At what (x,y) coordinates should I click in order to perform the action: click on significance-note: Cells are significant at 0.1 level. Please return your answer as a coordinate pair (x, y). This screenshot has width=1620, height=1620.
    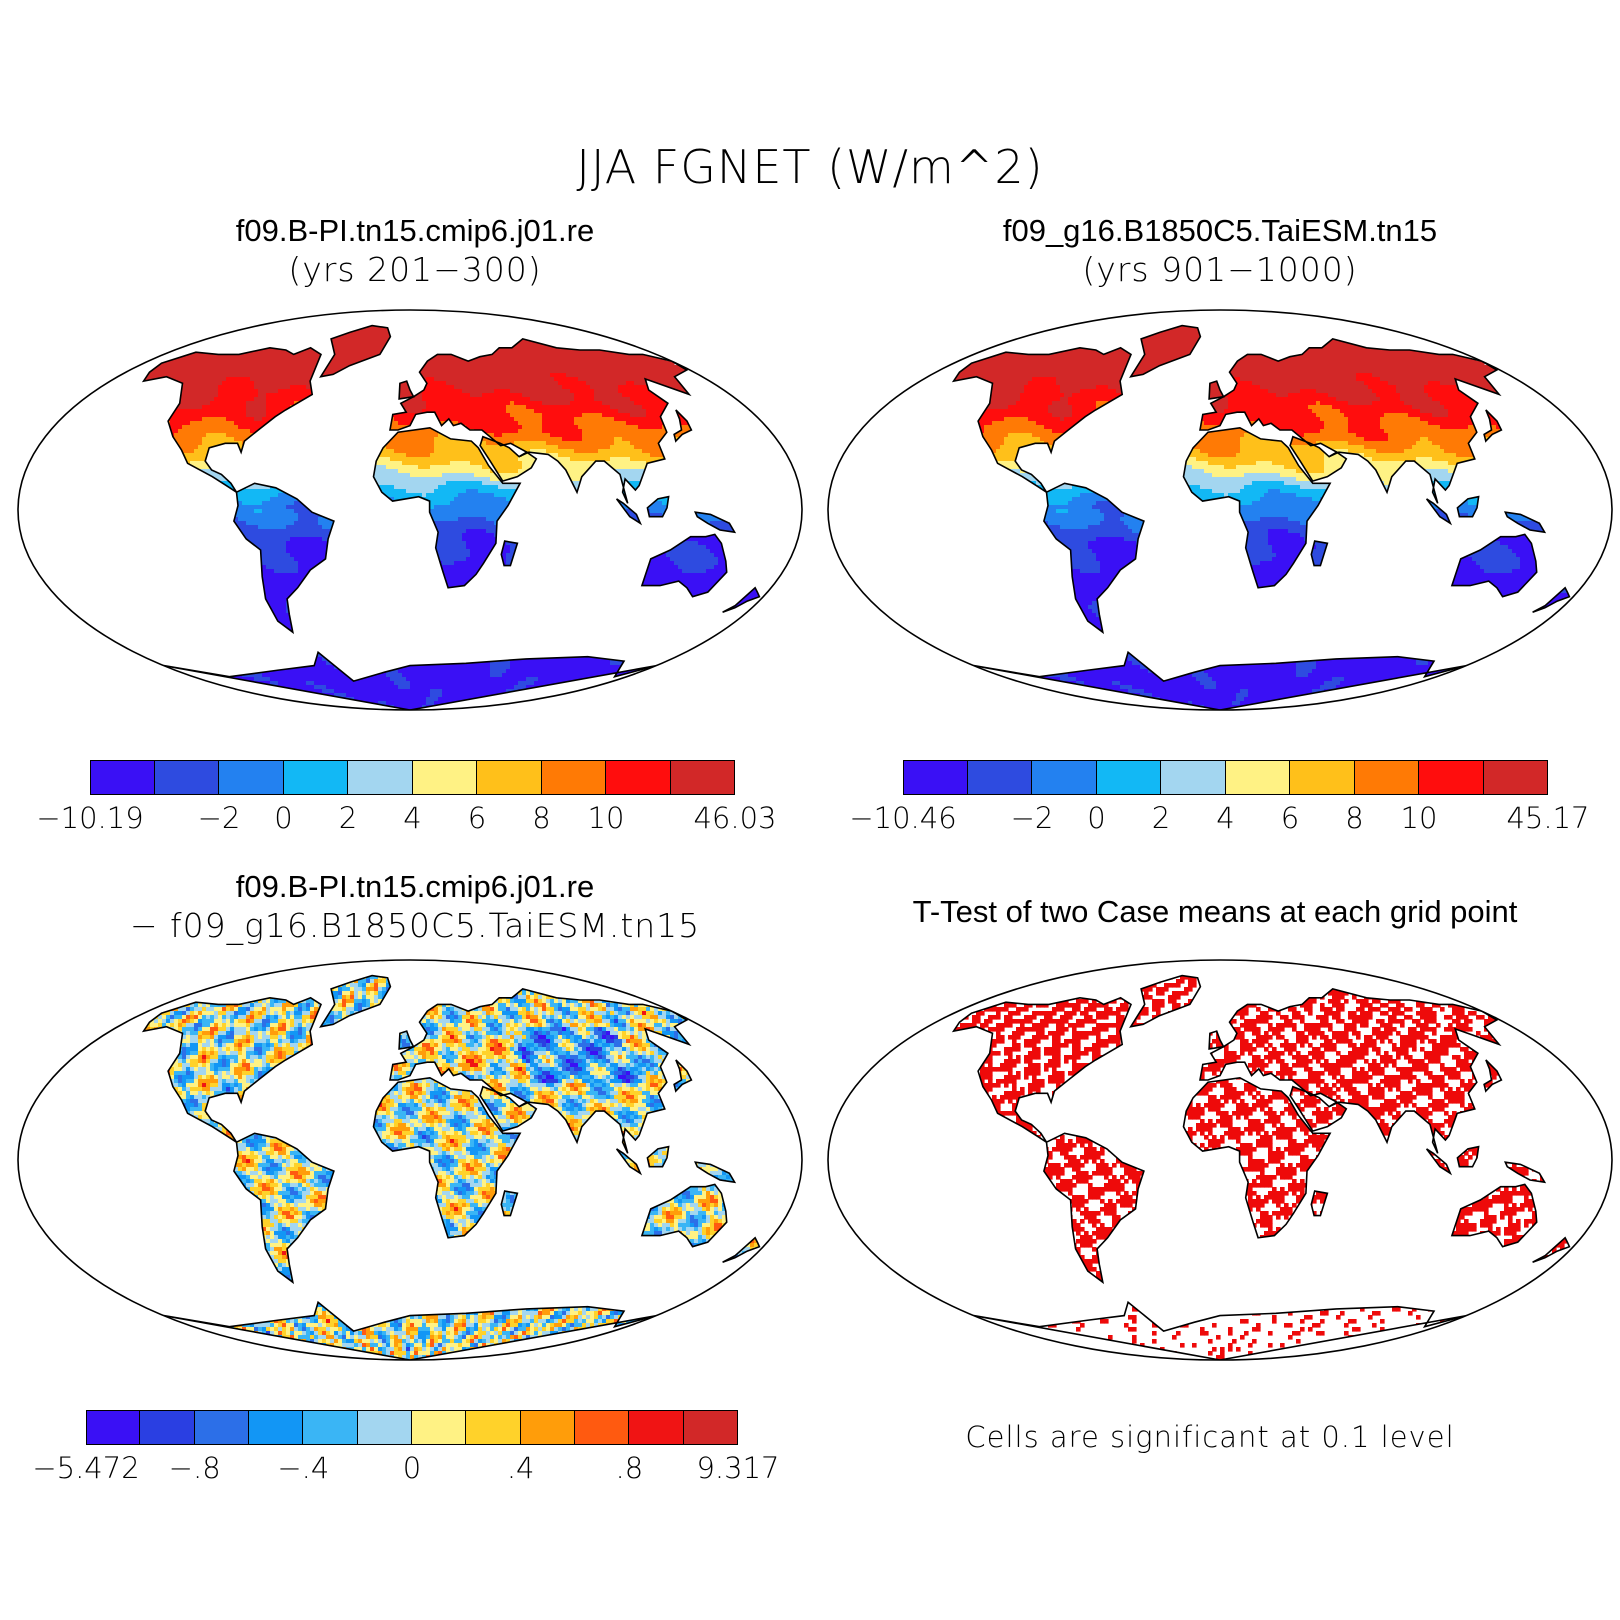
    Looking at the image, I should click on (1210, 1437).